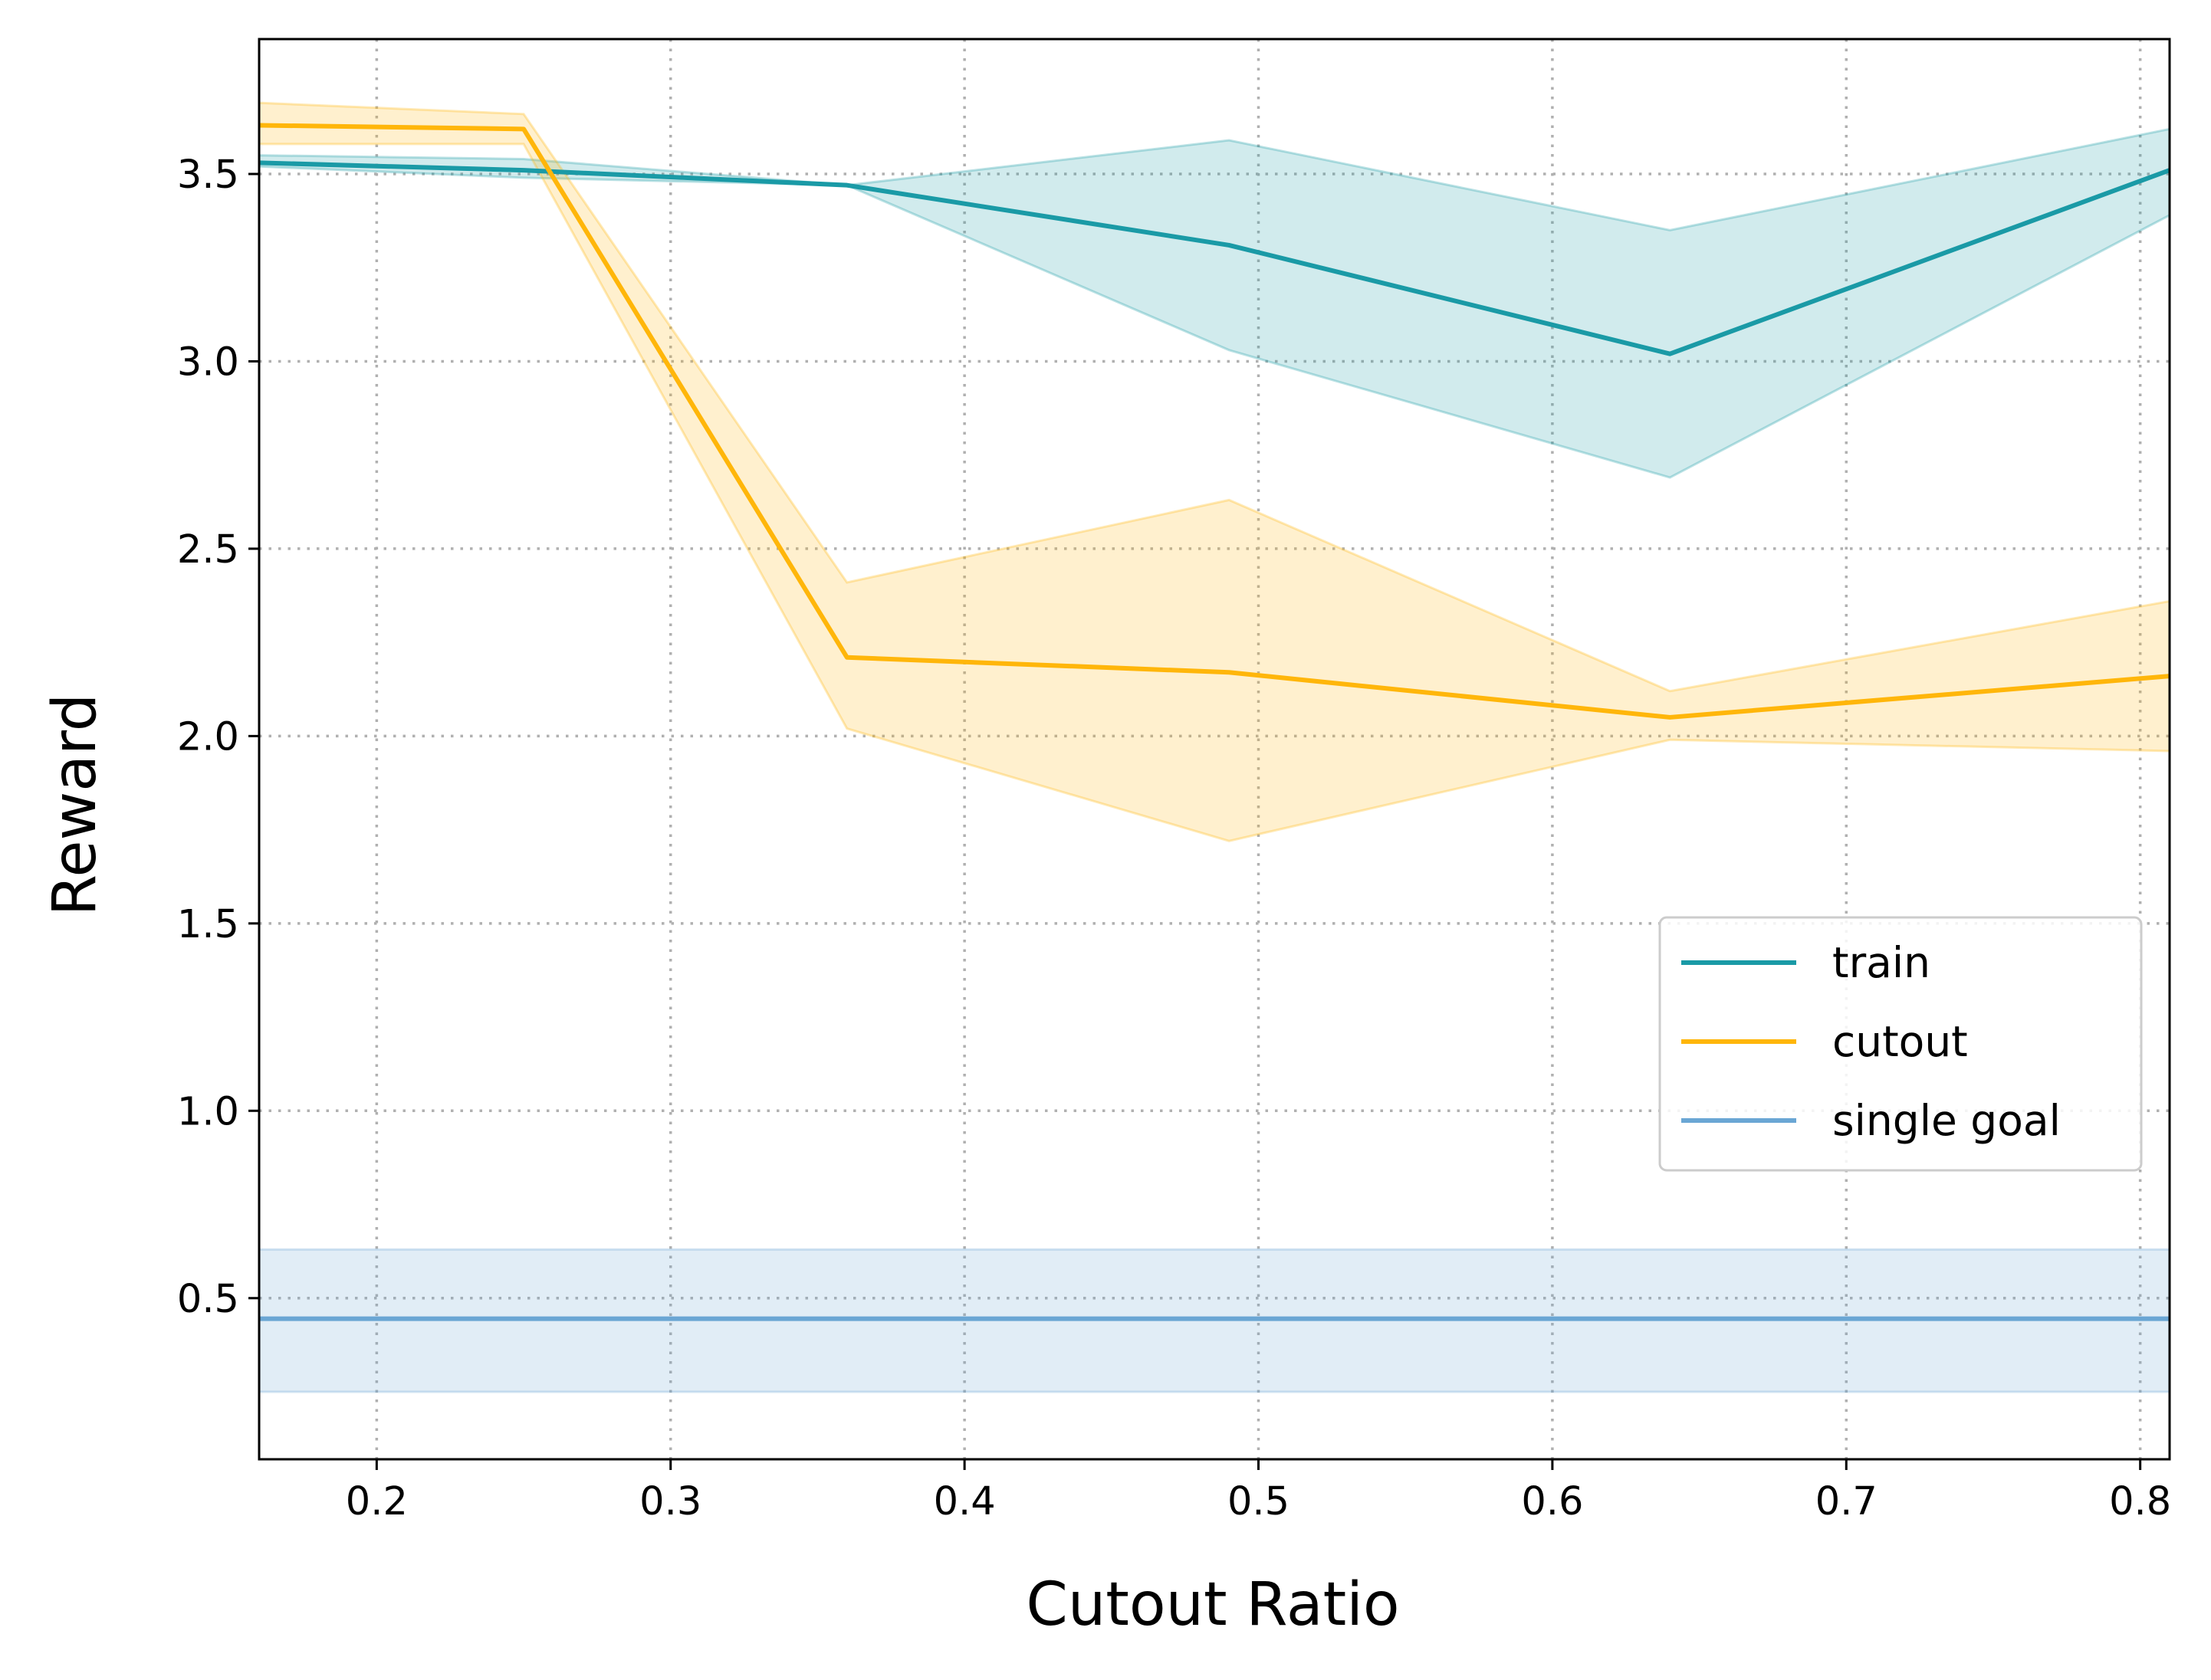 Image resolution: width=2211 pixels, height=1680 pixels. What do you see at coordinates (208, 362) in the screenshot?
I see `y-tick-label: 3.0` at bounding box center [208, 362].